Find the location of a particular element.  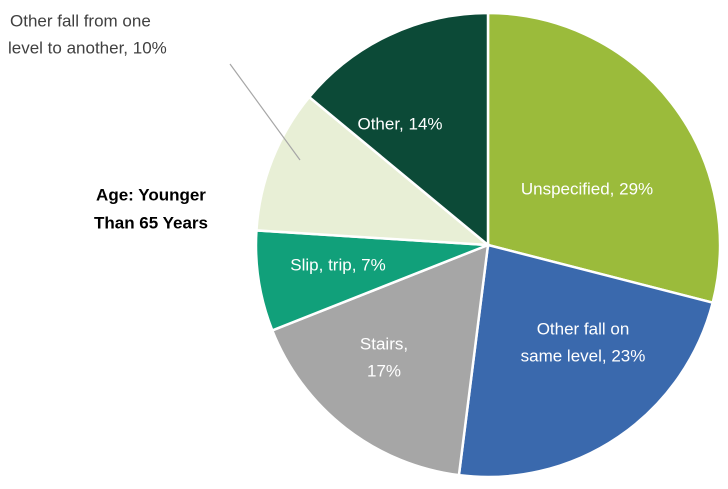

data-label: level to another, 10% is located at coordinates (87, 47).